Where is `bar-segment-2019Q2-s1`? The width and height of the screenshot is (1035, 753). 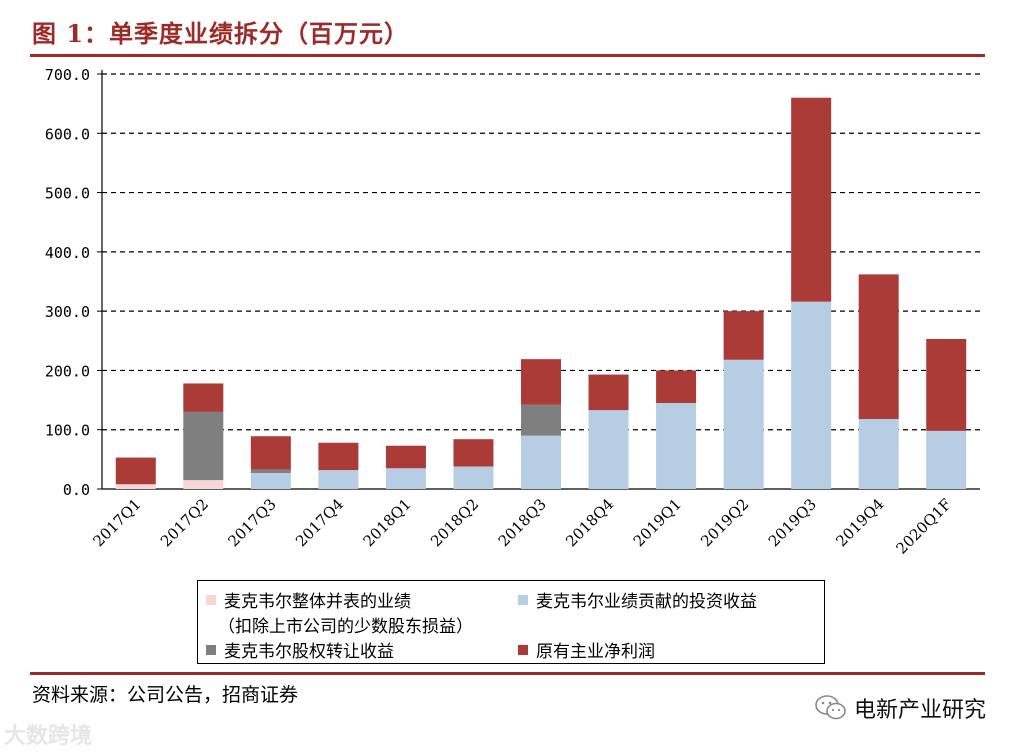
bar-segment-2019Q2-s1 is located at coordinates (743, 424).